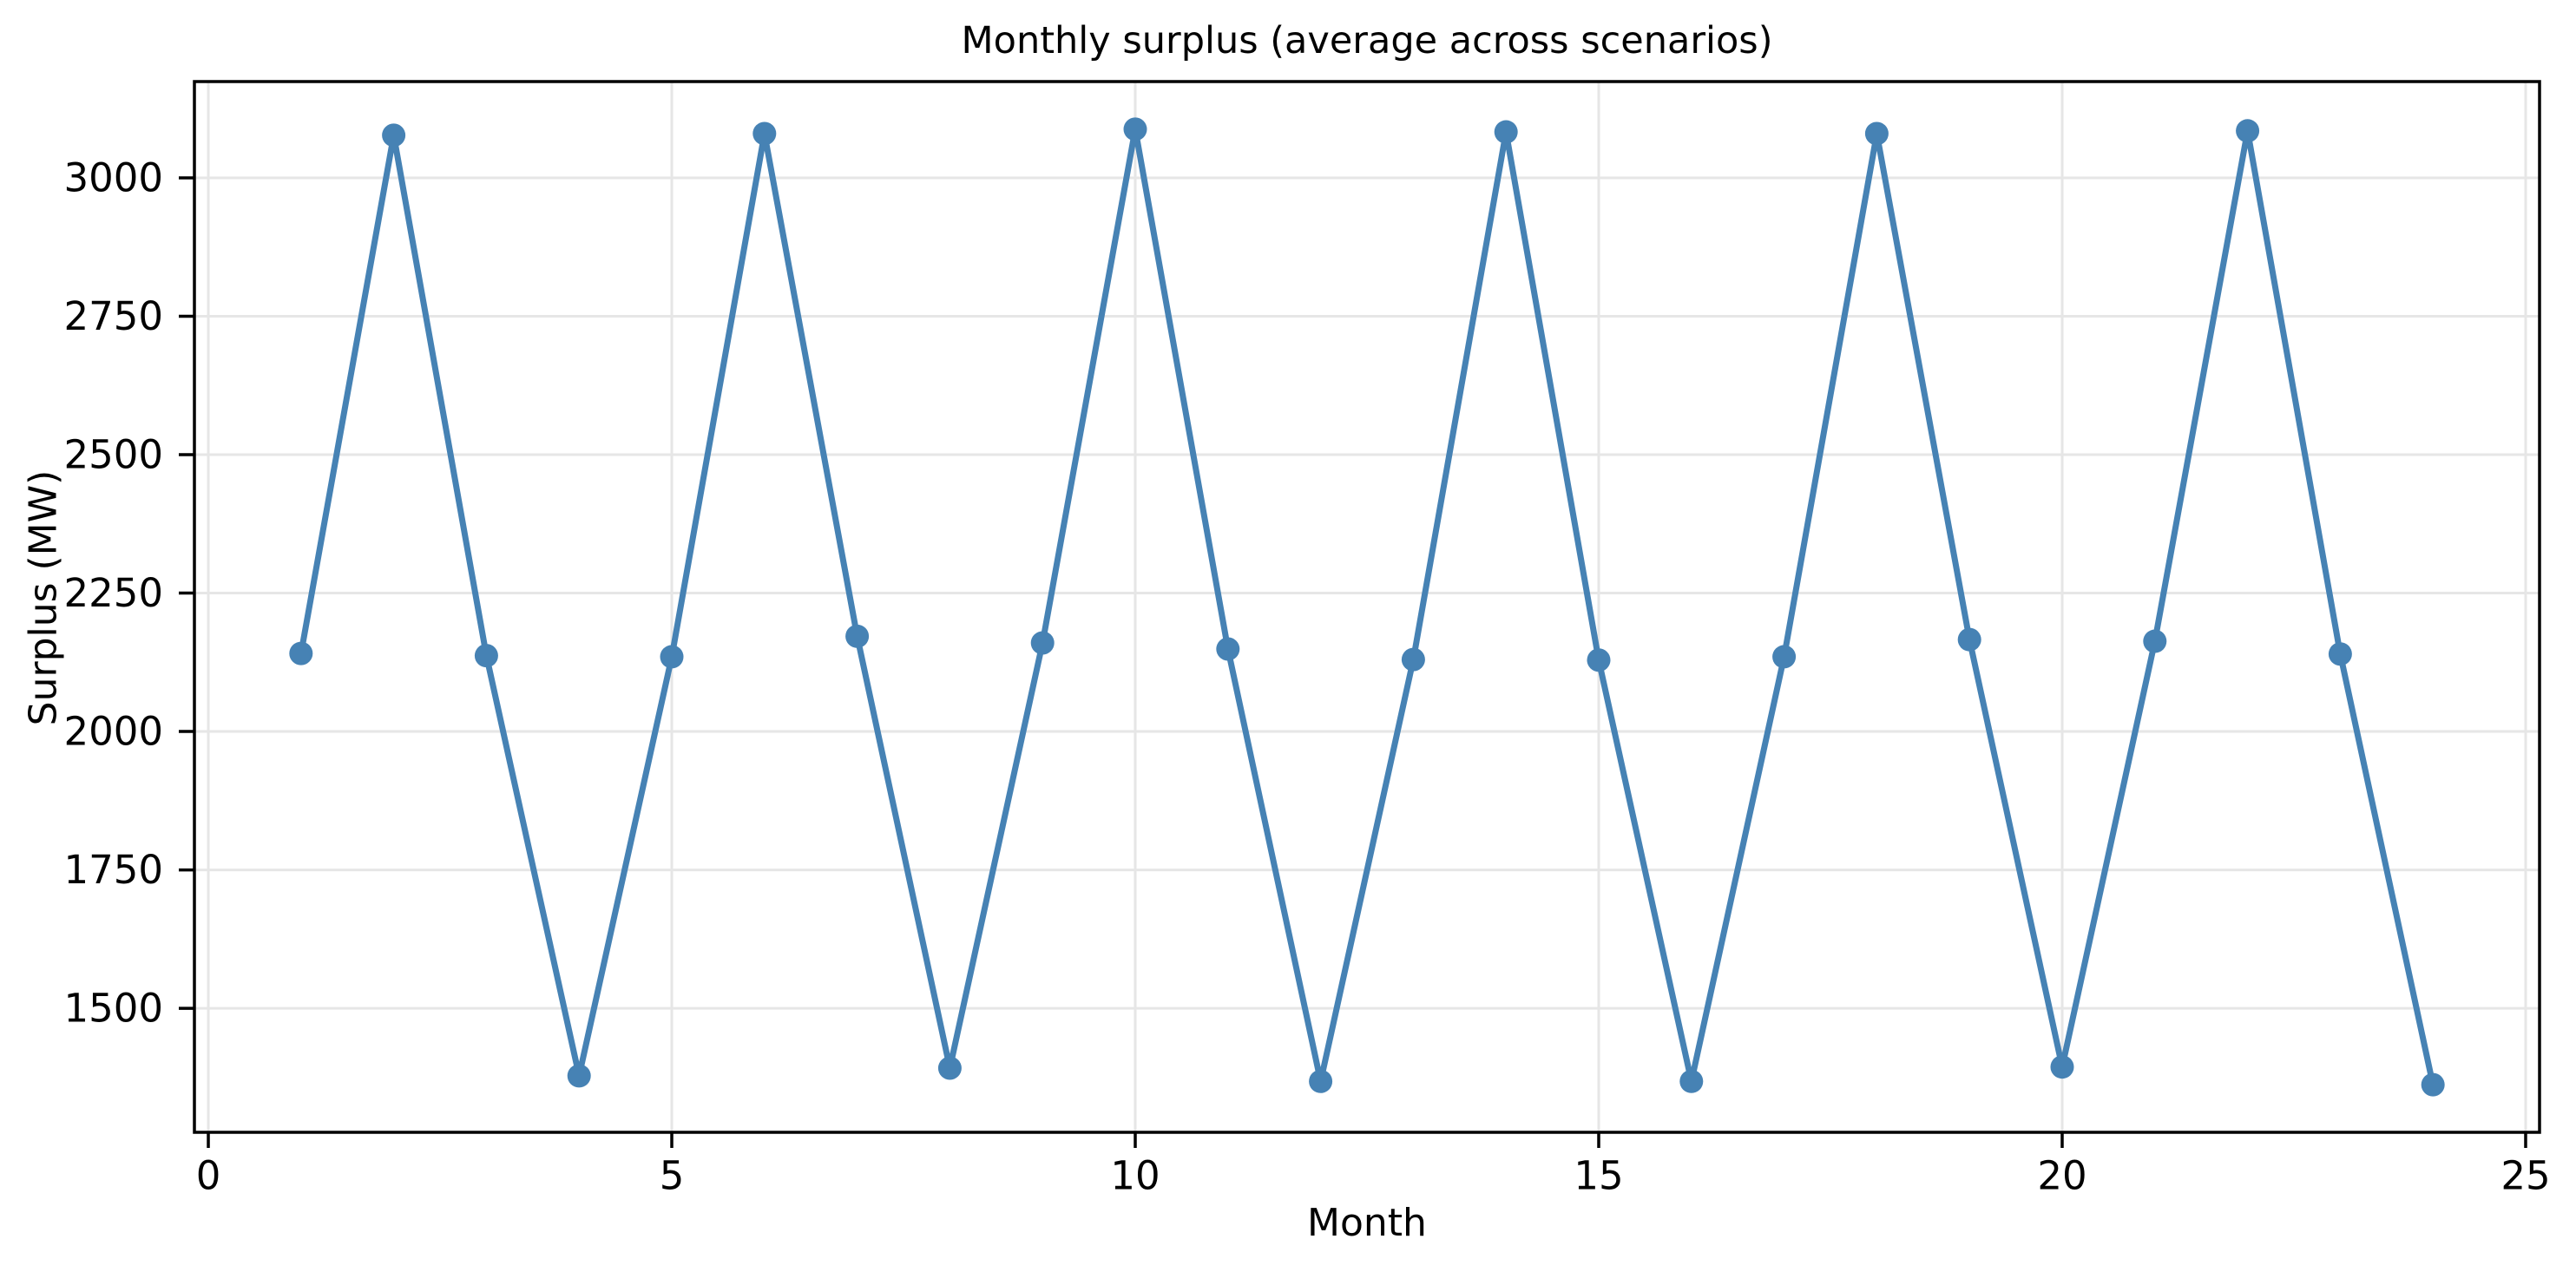 Image resolution: width=2576 pixels, height=1272 pixels. Describe the element at coordinates (113, 732) in the screenshot. I see `y-tick-label: 2000` at that location.